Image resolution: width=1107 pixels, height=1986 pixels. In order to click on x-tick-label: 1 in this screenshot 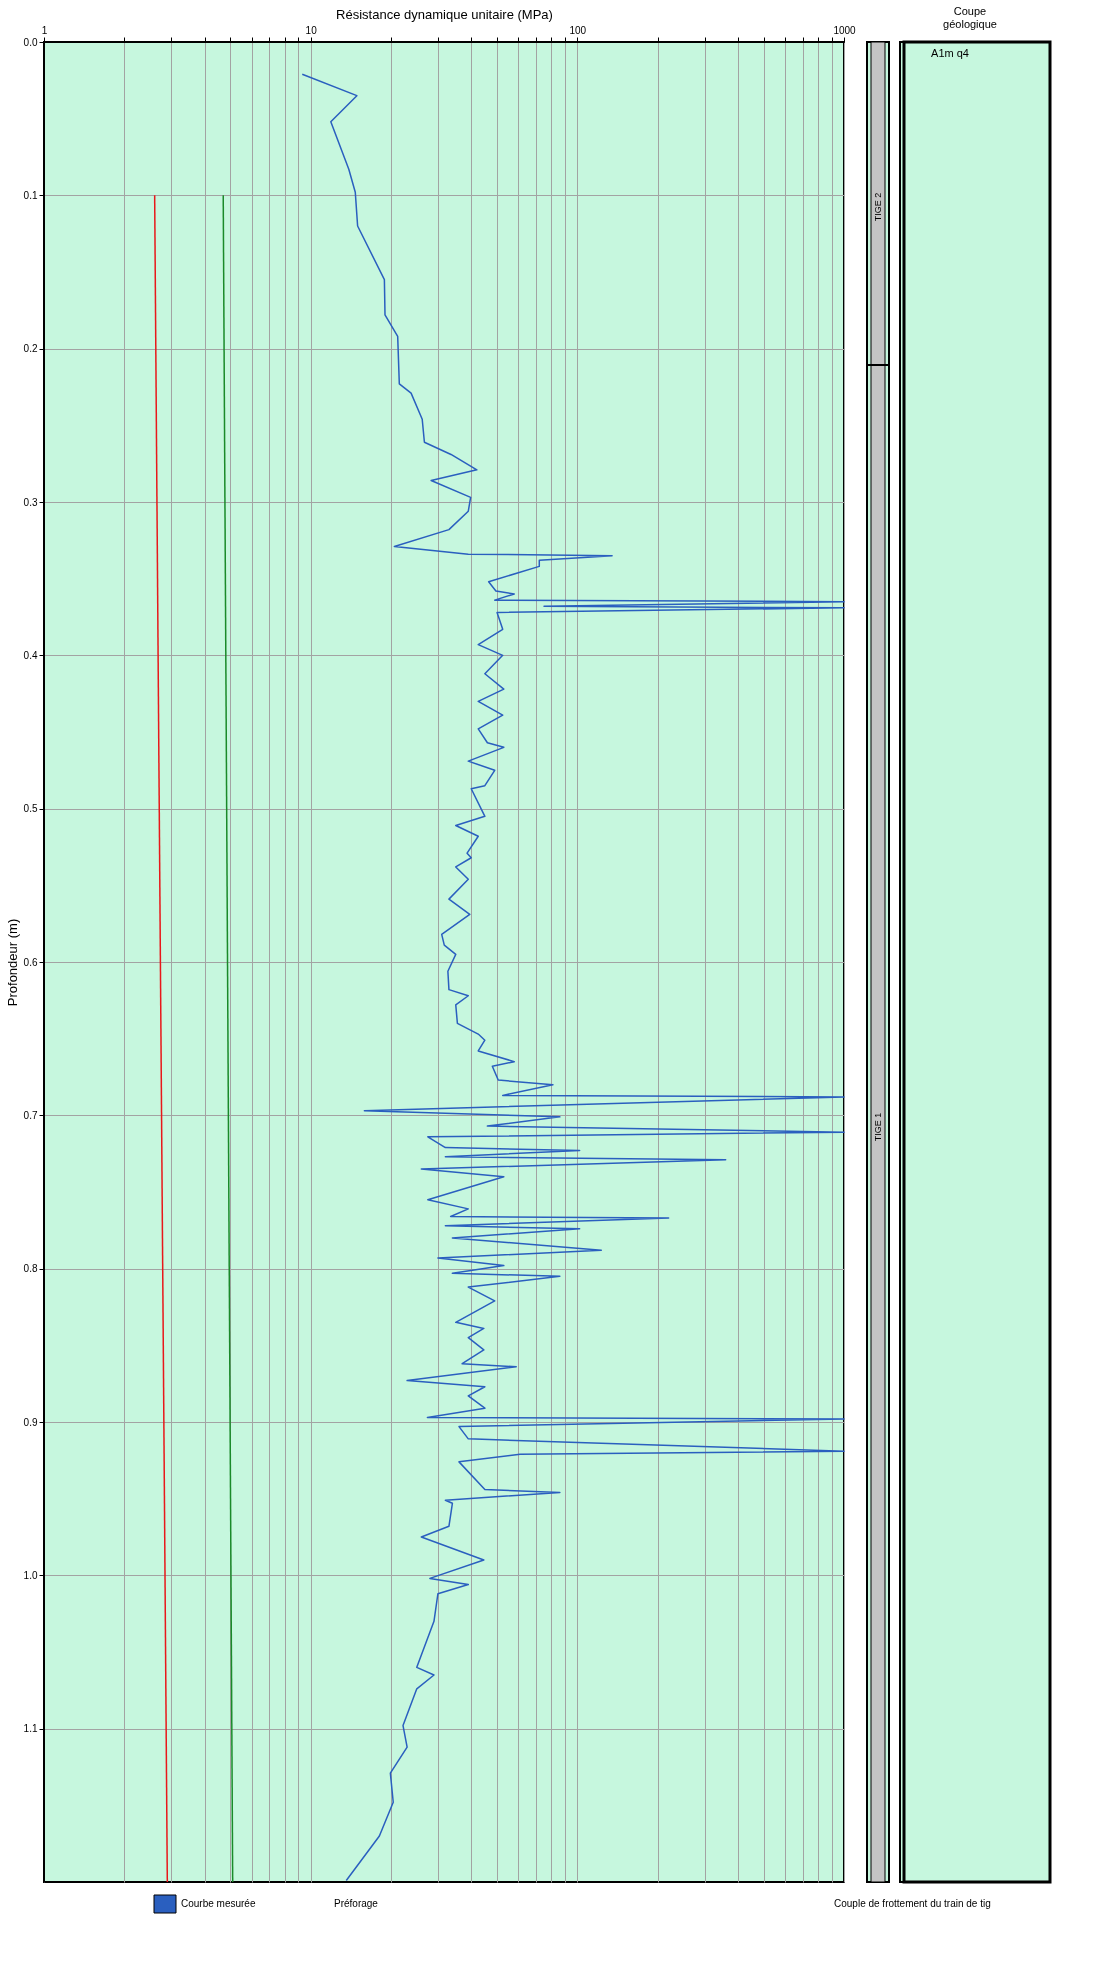, I will do `click(44, 30)`.